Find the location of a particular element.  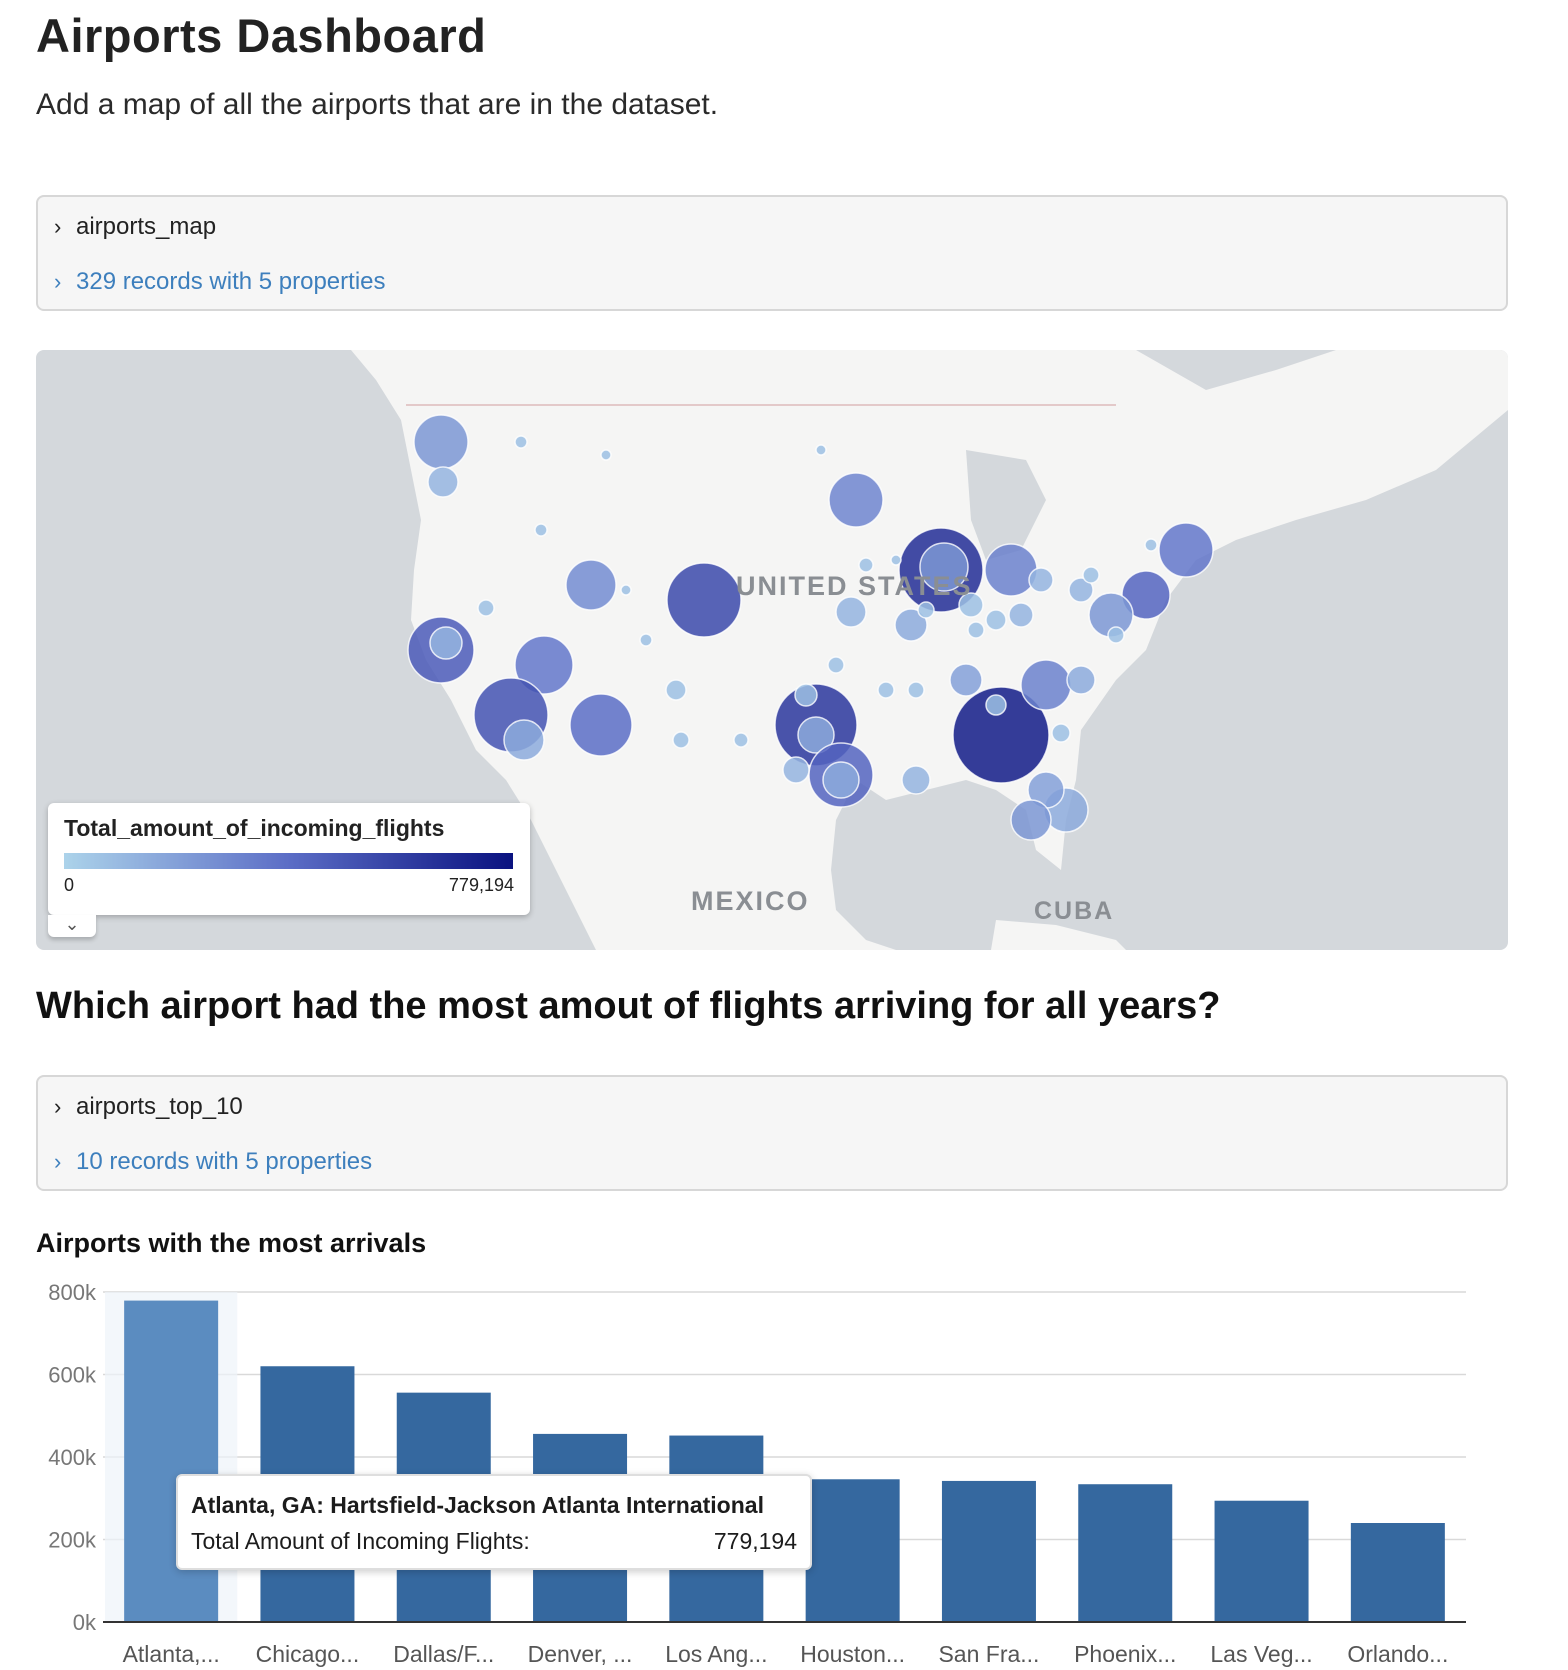

y-tick-label: 800k is located at coordinates (72, 1292).